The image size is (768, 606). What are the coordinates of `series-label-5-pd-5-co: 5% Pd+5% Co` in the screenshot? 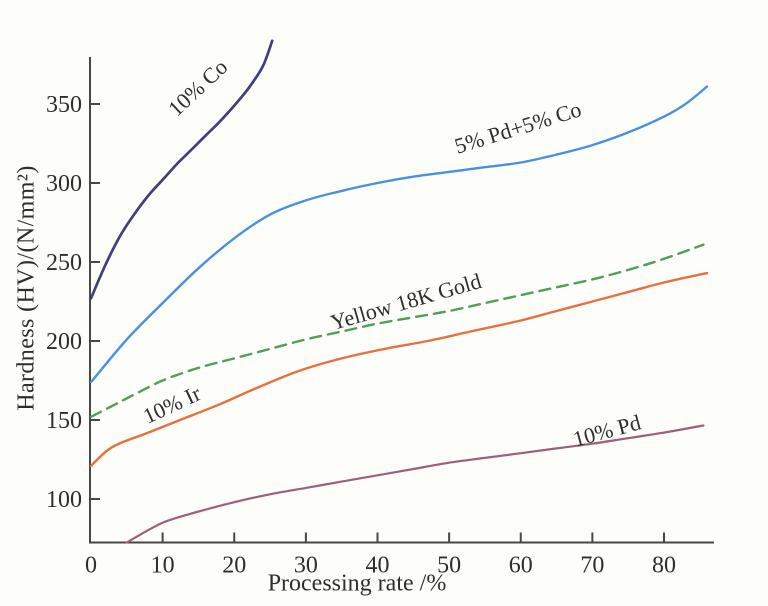 It's located at (518, 127).